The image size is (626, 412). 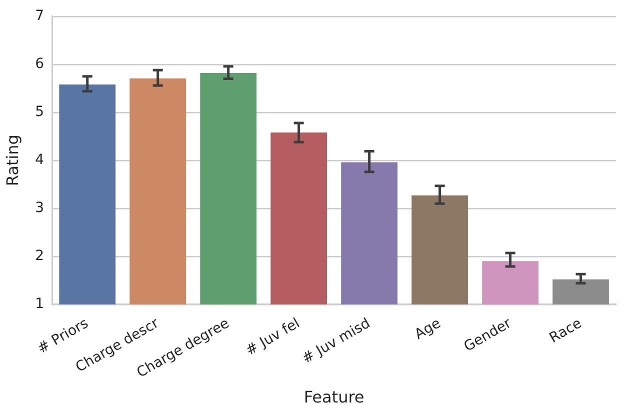 I want to click on x-axis-title: Feature, so click(x=334, y=397).